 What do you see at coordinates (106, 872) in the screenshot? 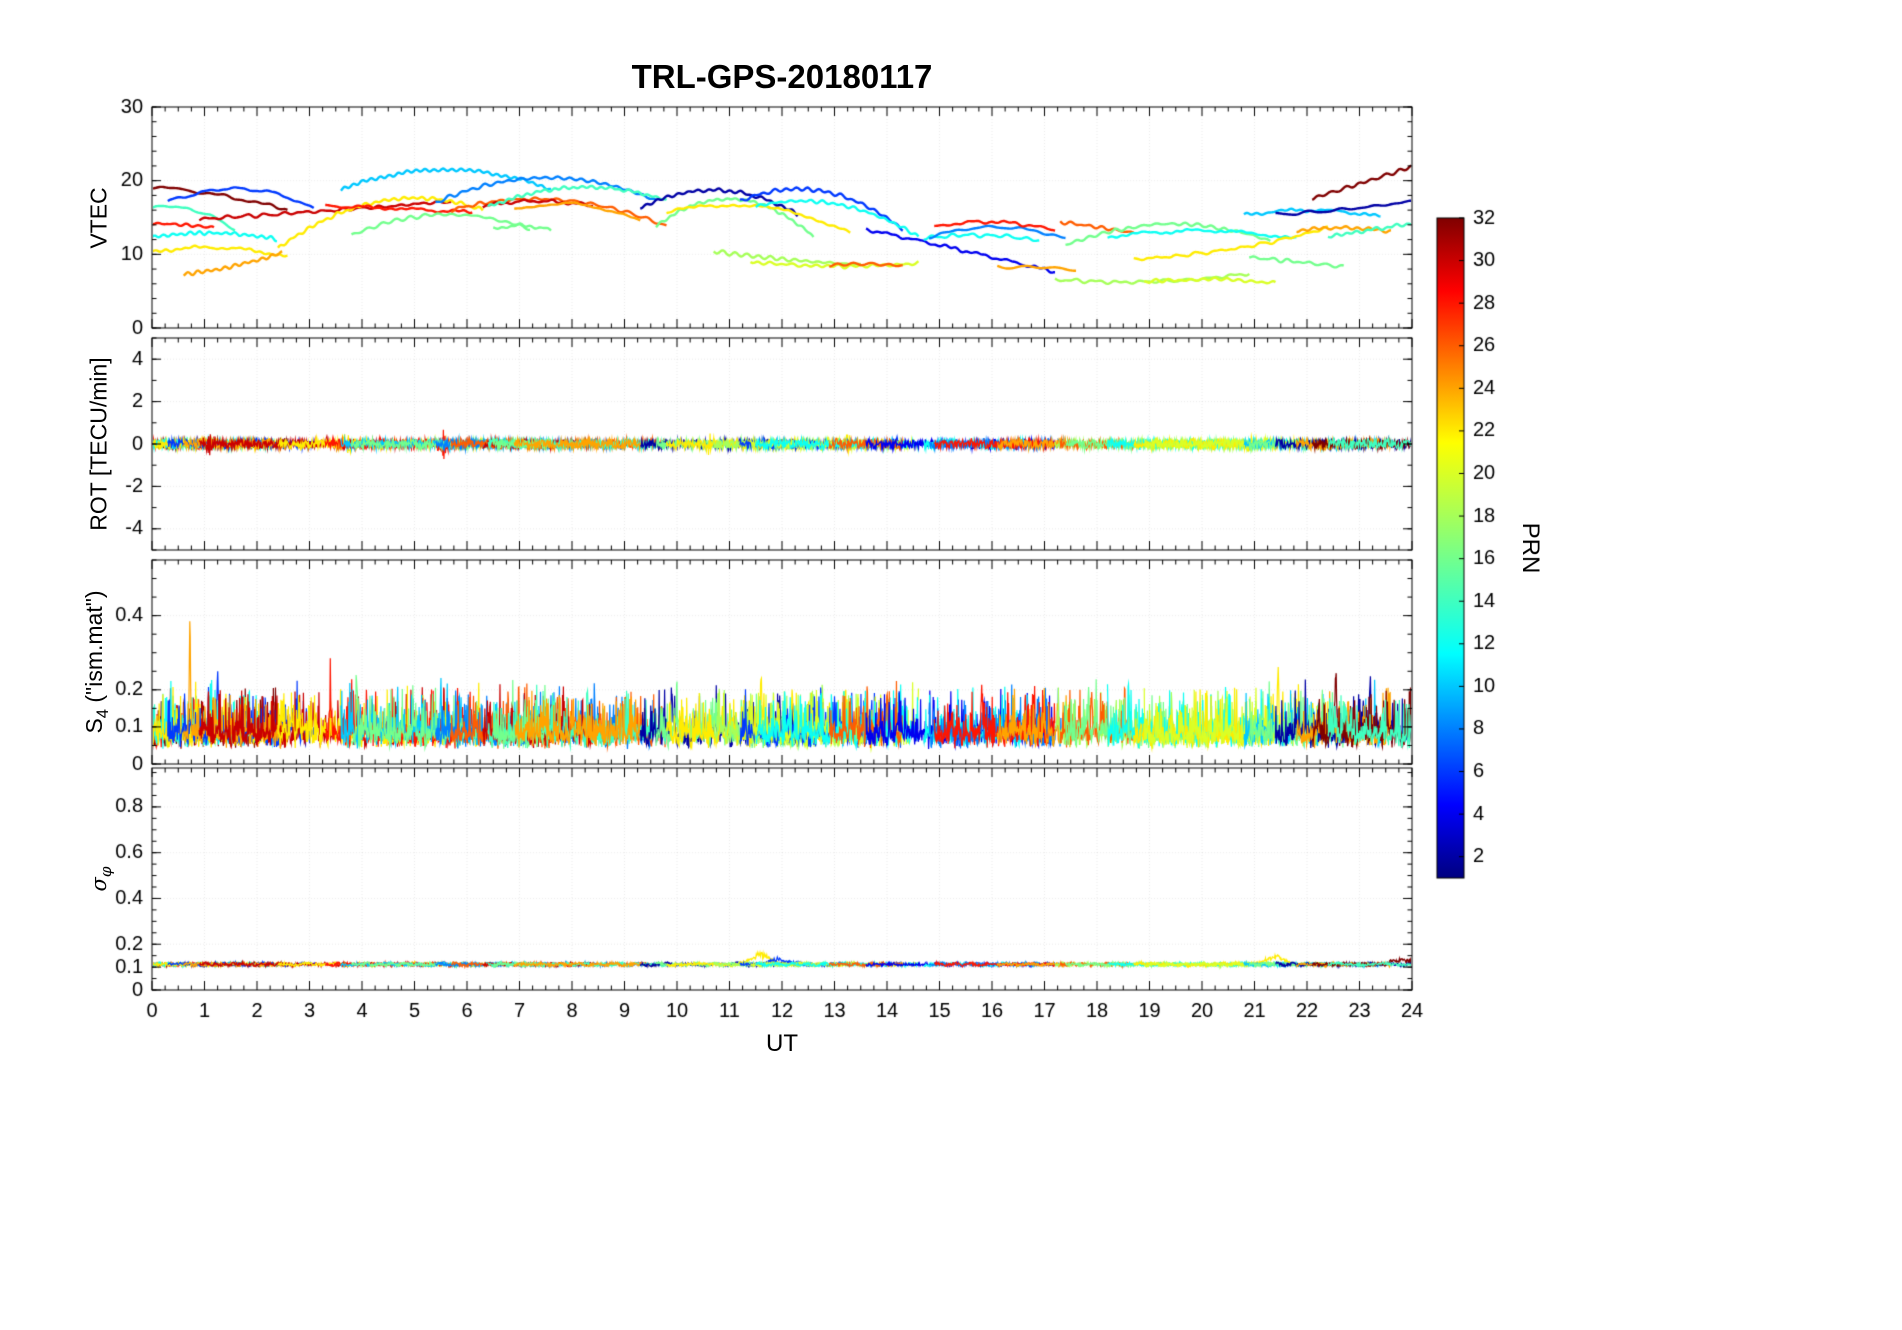
I see `phi-subscript: φ` at bounding box center [106, 872].